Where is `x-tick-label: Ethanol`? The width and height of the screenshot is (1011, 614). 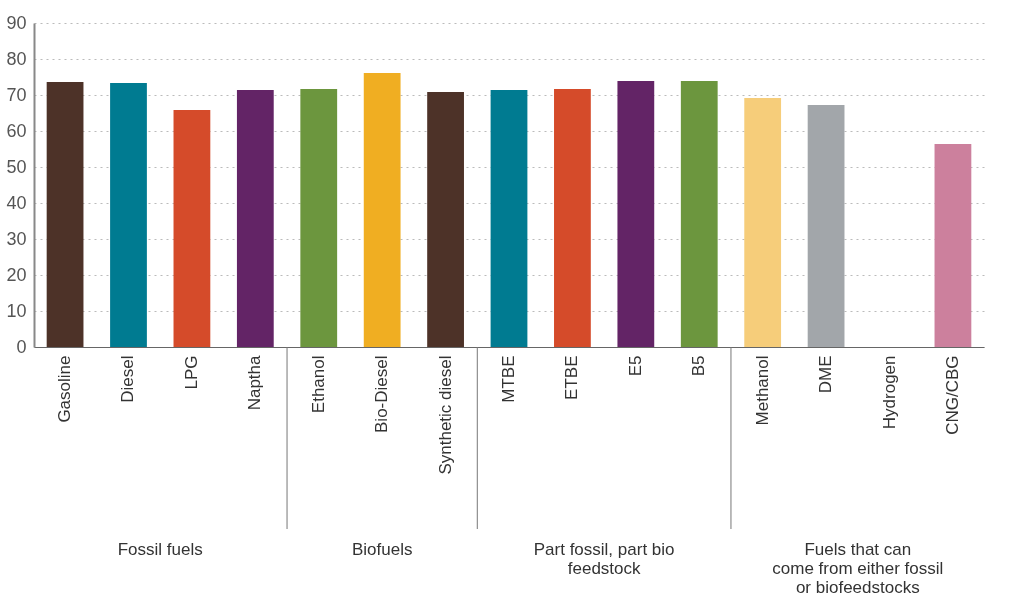 x-tick-label: Ethanol is located at coordinates (318, 384).